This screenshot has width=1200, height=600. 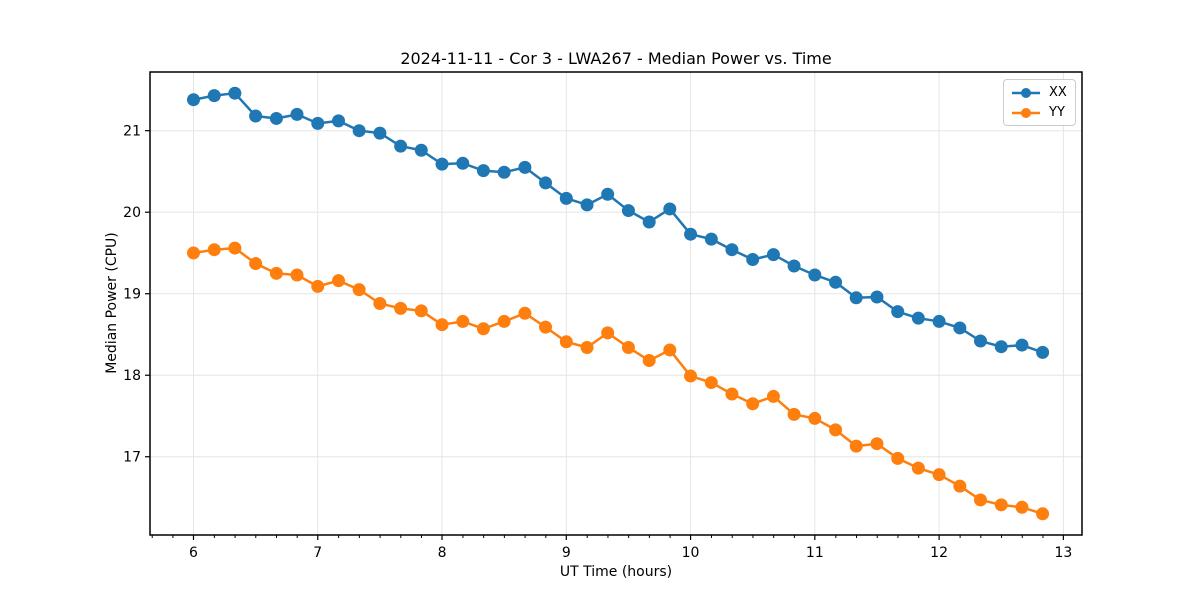 I want to click on legend: XX YY, so click(x=1039, y=102).